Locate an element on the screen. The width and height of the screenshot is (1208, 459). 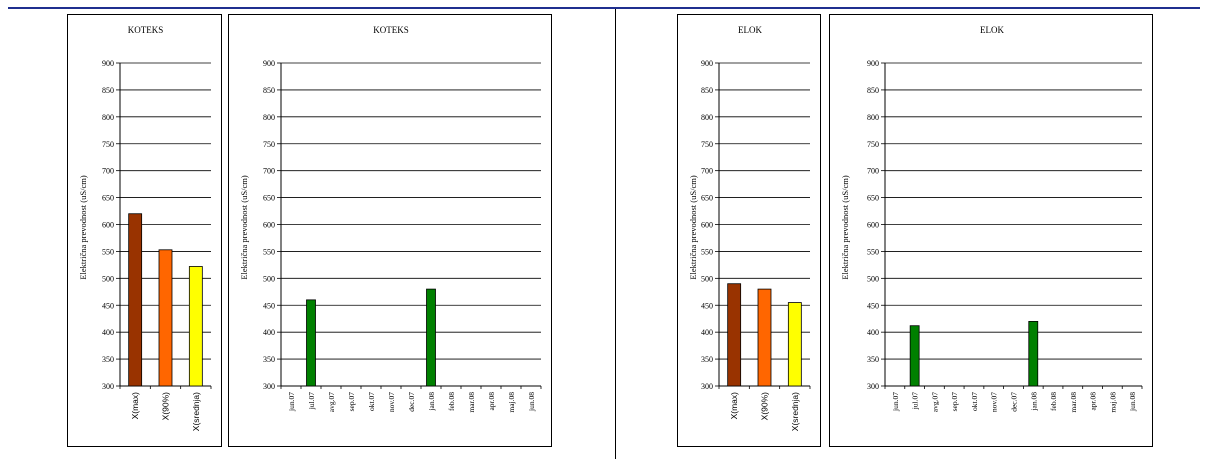
x-tick-label: nov.07 is located at coordinates (994, 402).